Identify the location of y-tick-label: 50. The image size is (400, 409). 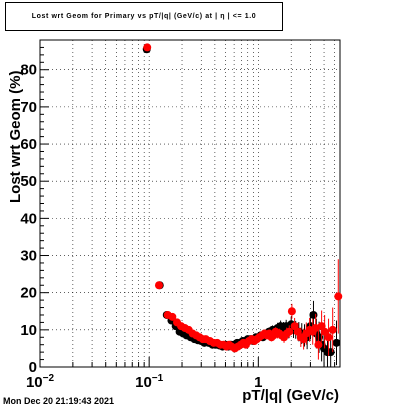
(28, 181).